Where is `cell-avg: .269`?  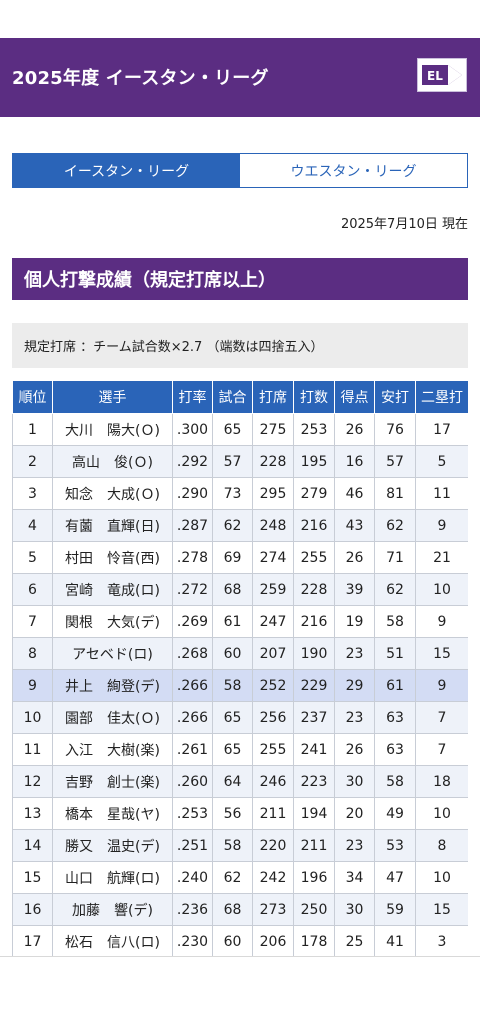
cell-avg: .269 is located at coordinates (192, 621).